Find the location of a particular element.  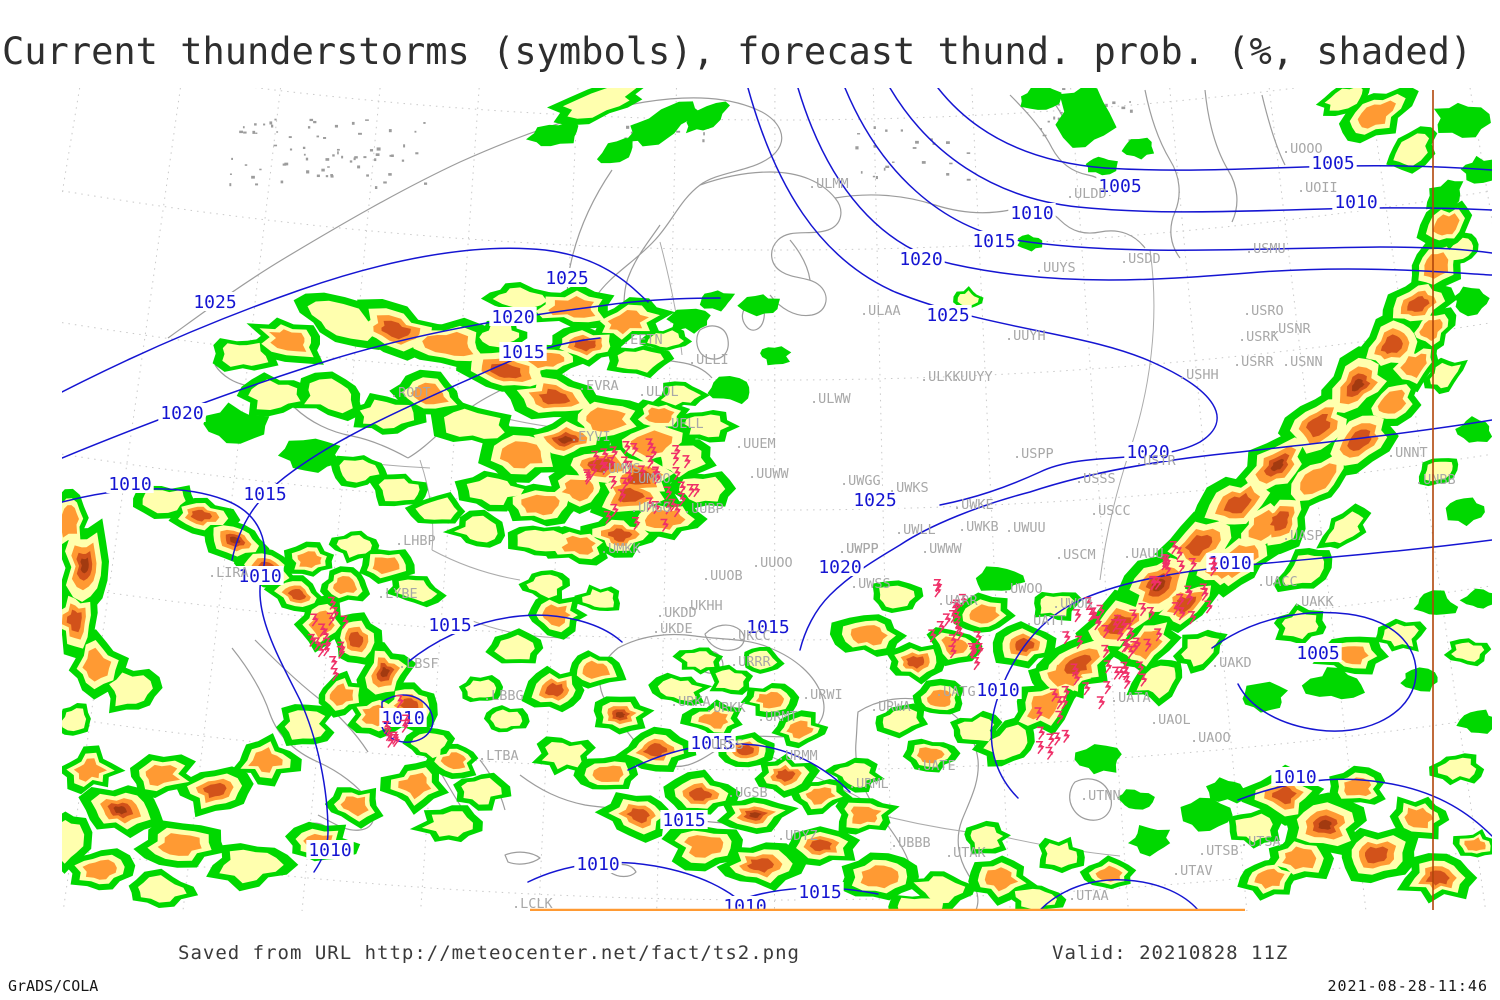

svg-text: .UBBB is located at coordinates (910, 843).